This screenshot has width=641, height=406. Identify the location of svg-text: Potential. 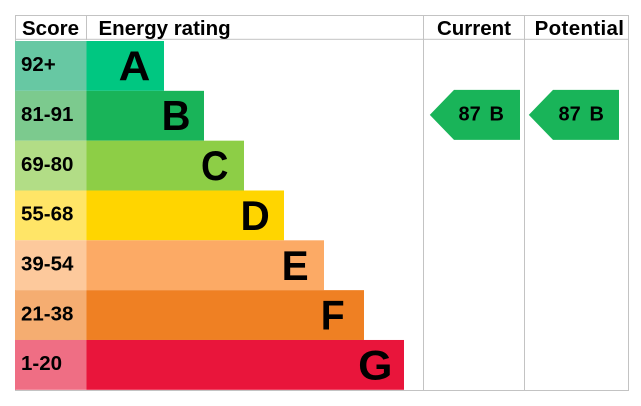
(580, 28).